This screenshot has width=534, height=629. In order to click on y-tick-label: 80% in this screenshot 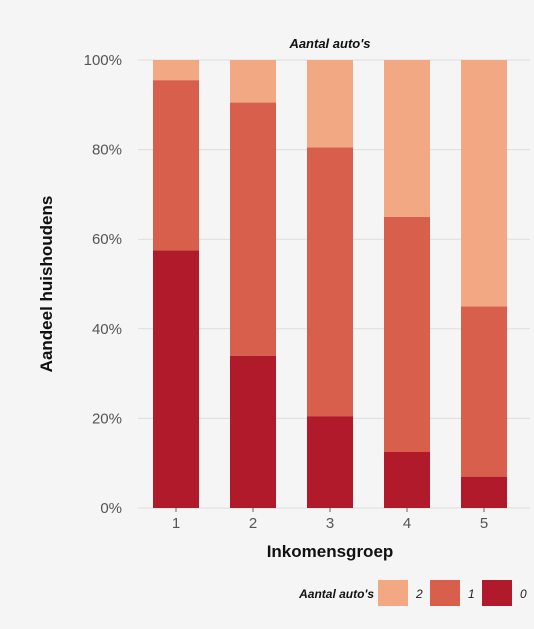, I will do `click(107, 150)`.